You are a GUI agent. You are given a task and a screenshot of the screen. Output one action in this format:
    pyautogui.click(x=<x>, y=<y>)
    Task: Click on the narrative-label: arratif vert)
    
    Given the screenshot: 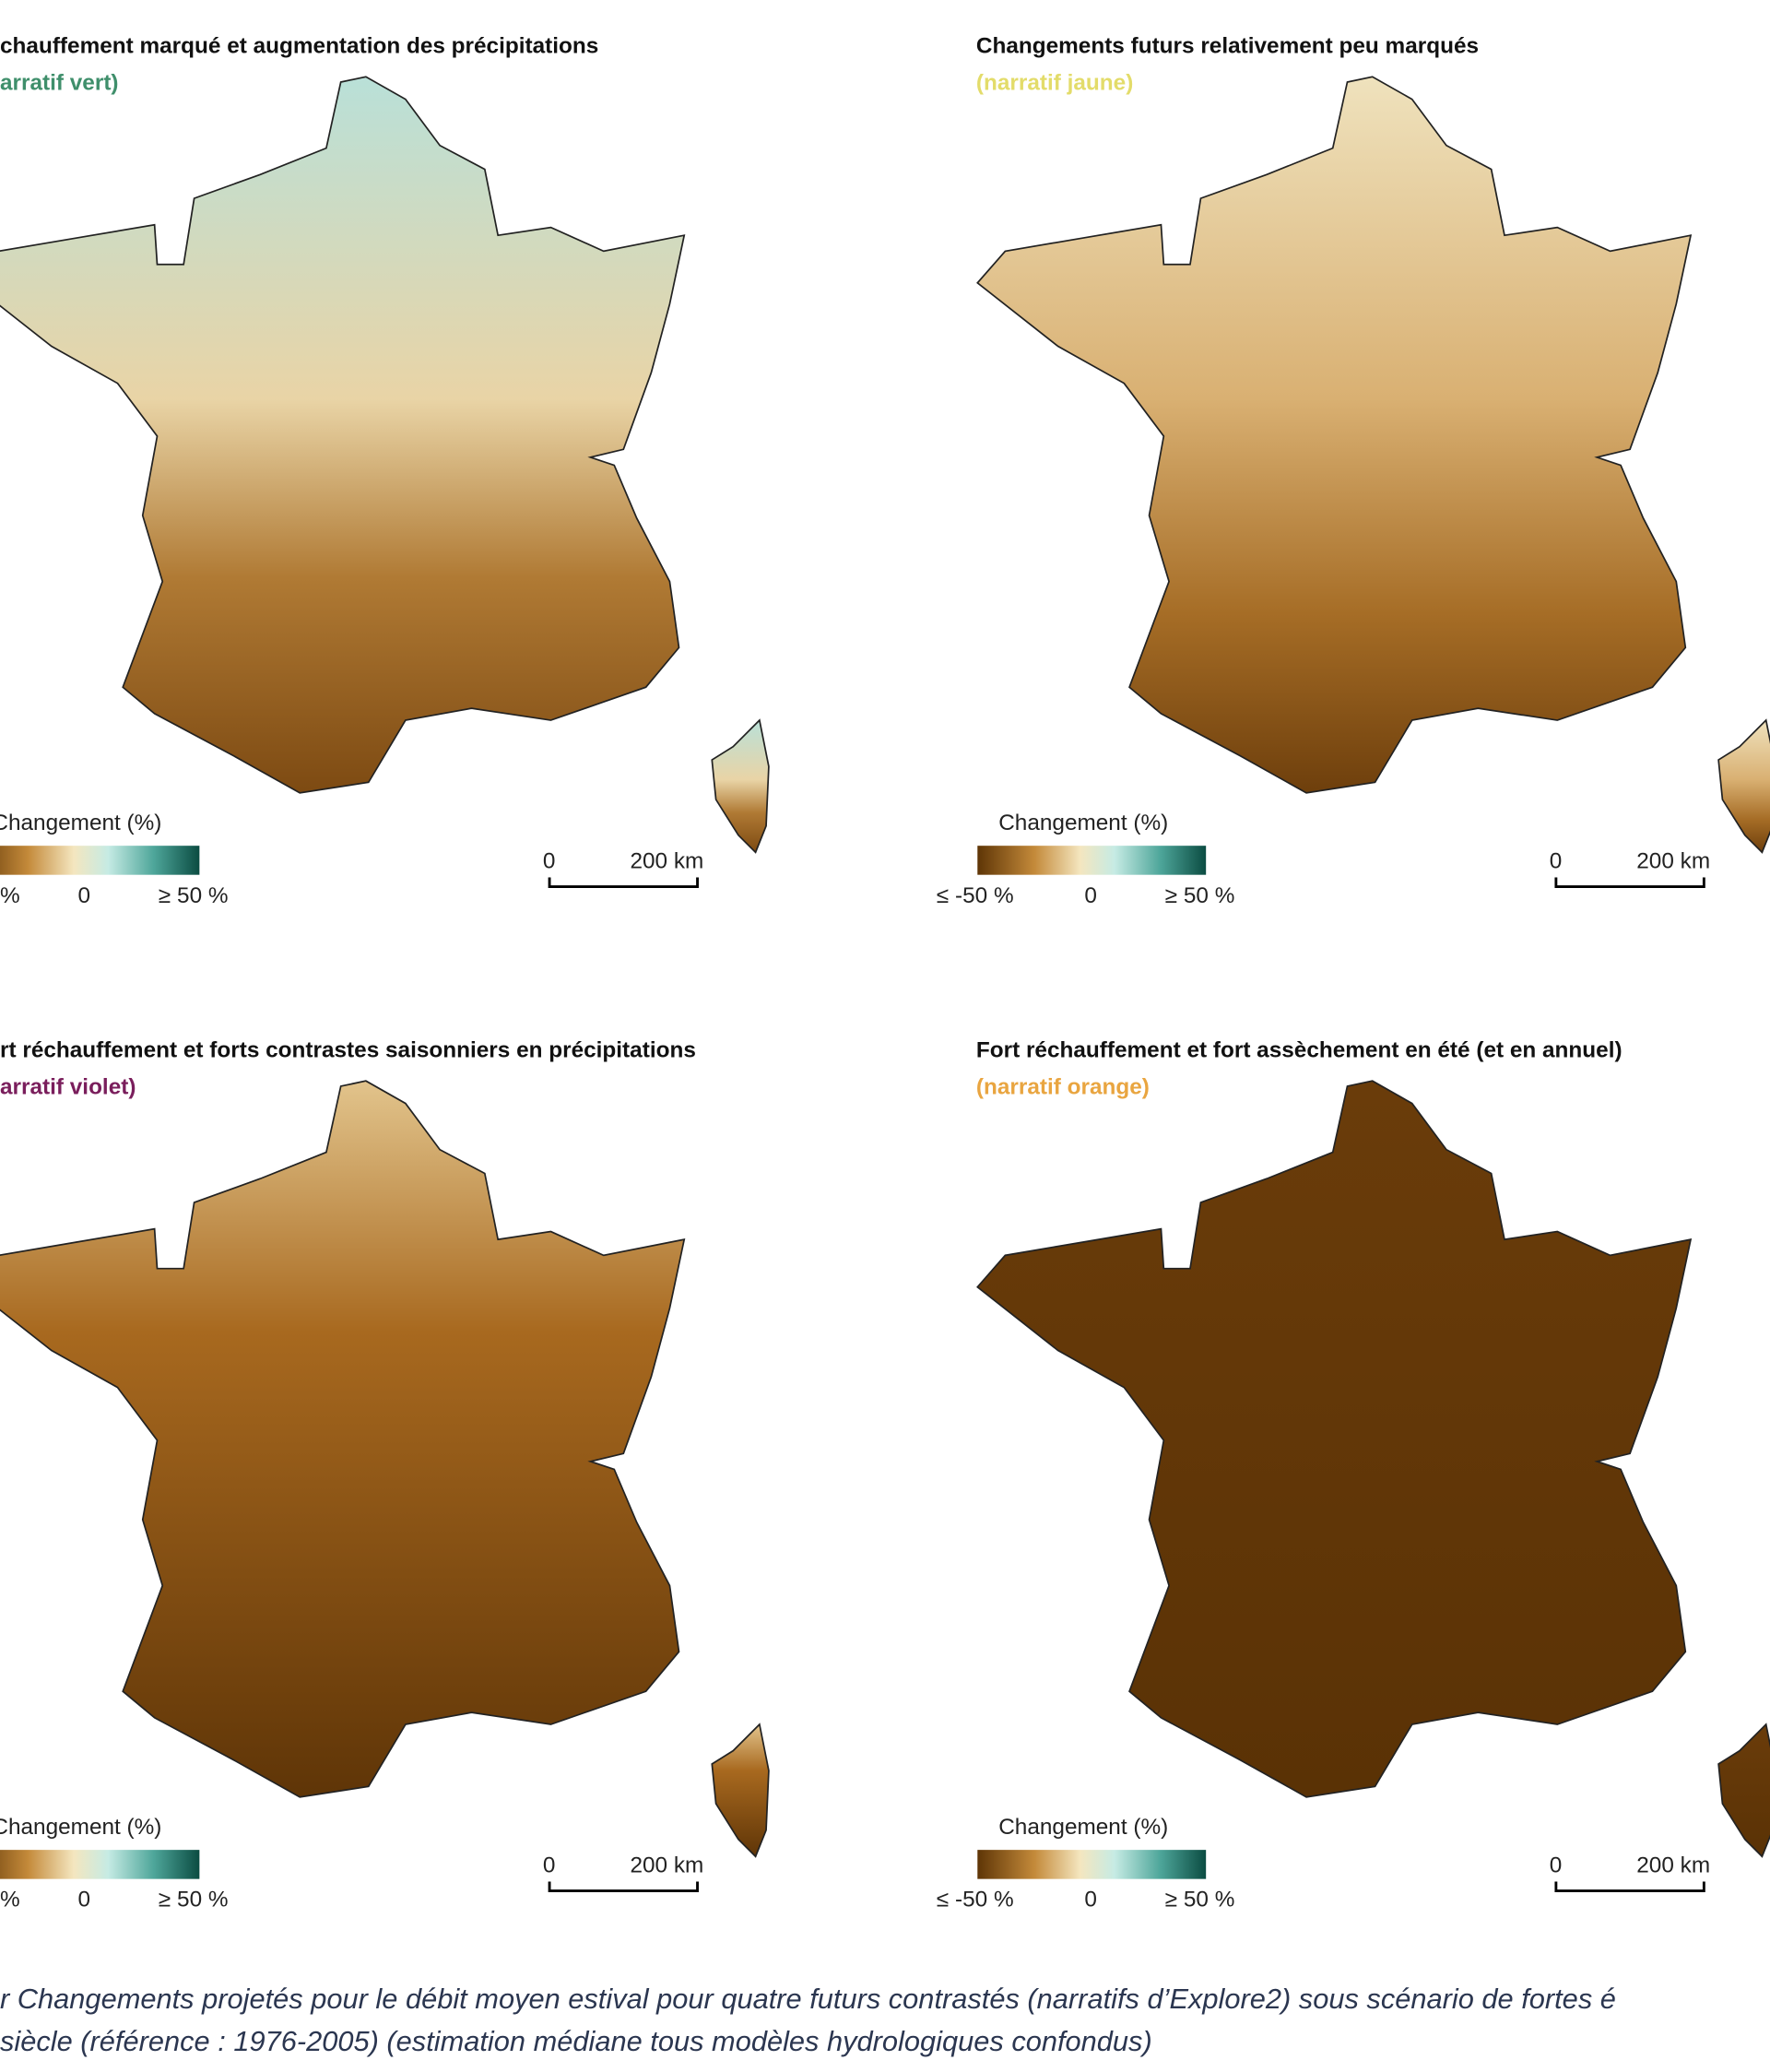 What is the action you would take?
    pyautogui.click(x=59, y=83)
    